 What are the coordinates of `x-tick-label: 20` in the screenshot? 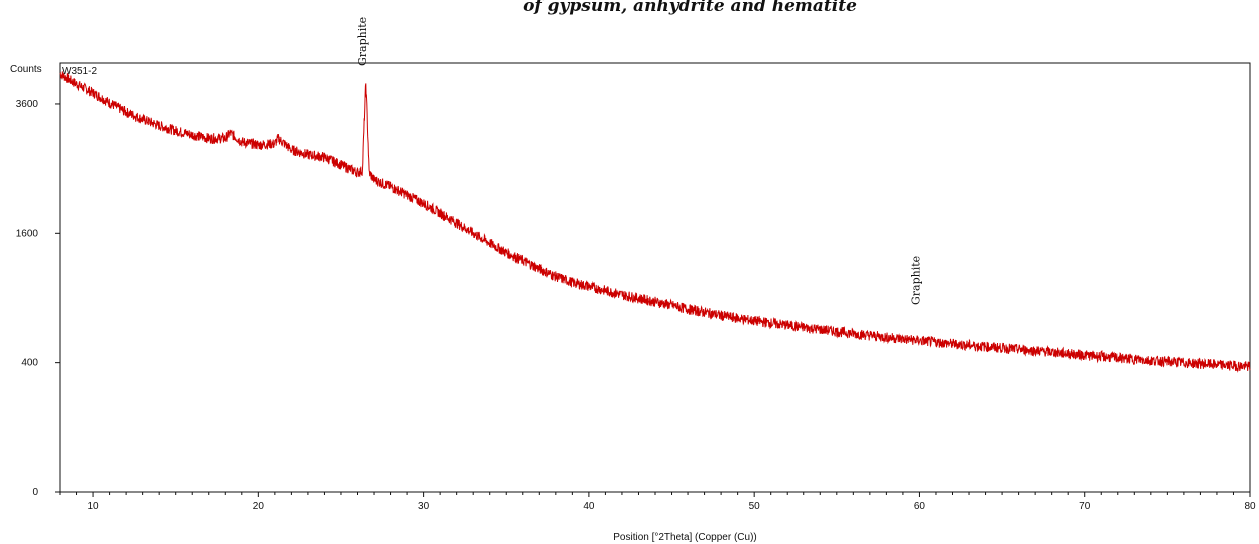 It's located at (259, 506).